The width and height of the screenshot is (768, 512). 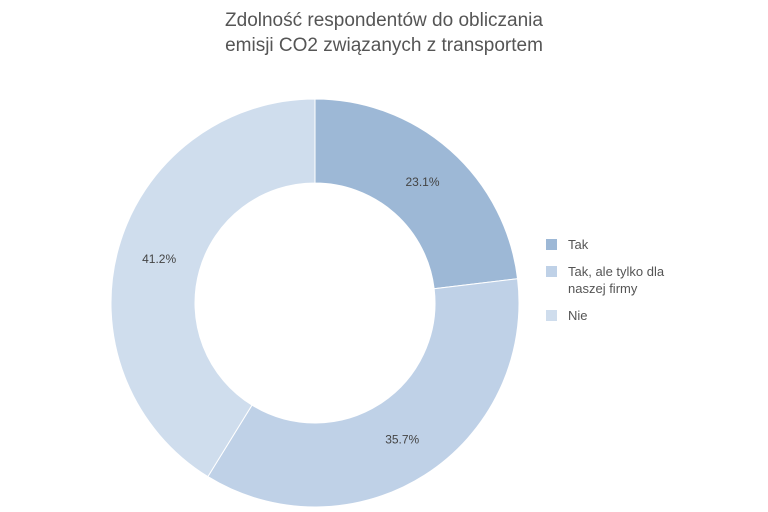 What do you see at coordinates (578, 244) in the screenshot?
I see `legend-label-tak: Tak` at bounding box center [578, 244].